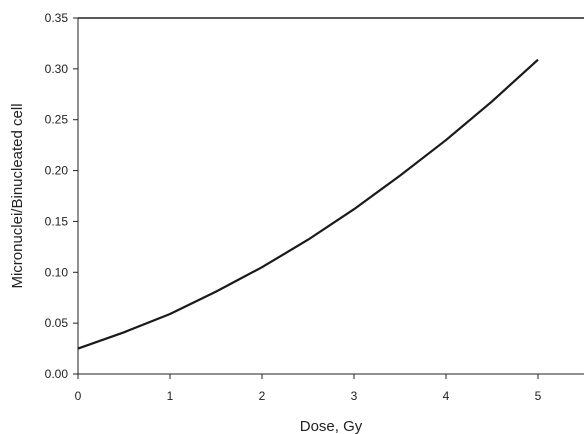 The height and width of the screenshot is (434, 584). Describe the element at coordinates (57, 323) in the screenshot. I see `y-tick-label: 0.05` at that location.